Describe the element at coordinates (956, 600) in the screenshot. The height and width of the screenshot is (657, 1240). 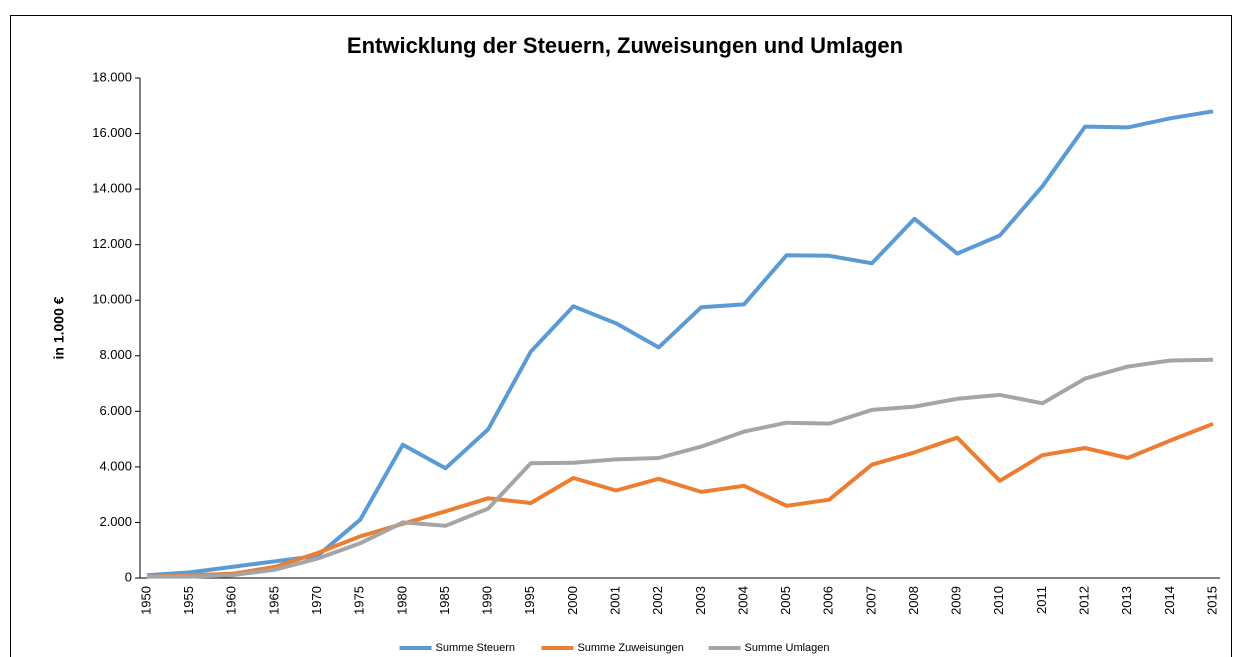
I see `x-tick-label: 2009` at that location.